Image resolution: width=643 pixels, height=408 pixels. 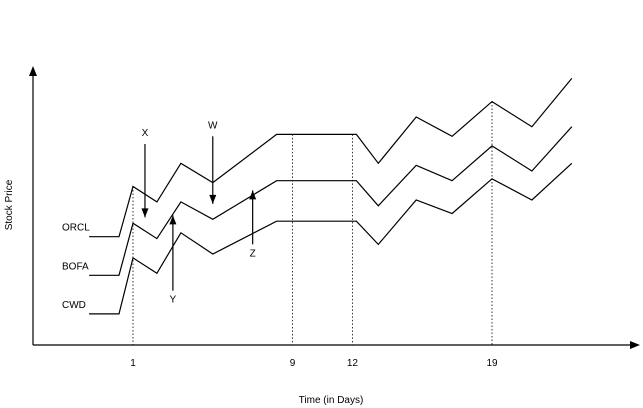 What do you see at coordinates (133, 363) in the screenshot?
I see `x-tick-label-1: 1` at bounding box center [133, 363].